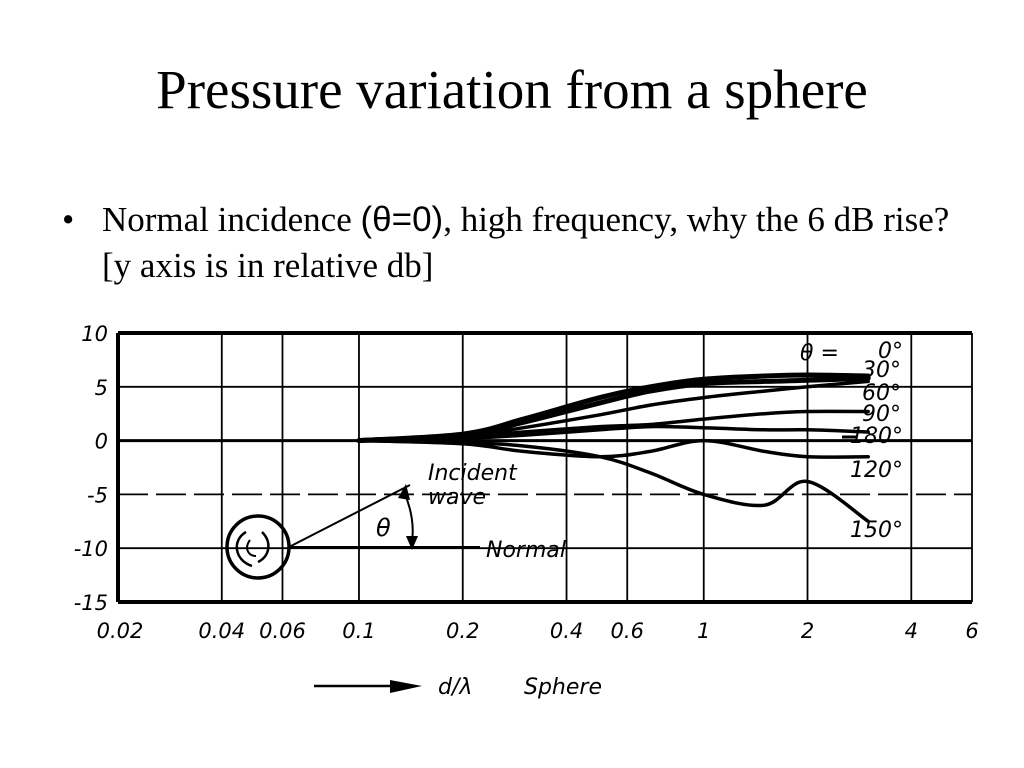  I want to click on series-label: 0°, so click(890, 351).